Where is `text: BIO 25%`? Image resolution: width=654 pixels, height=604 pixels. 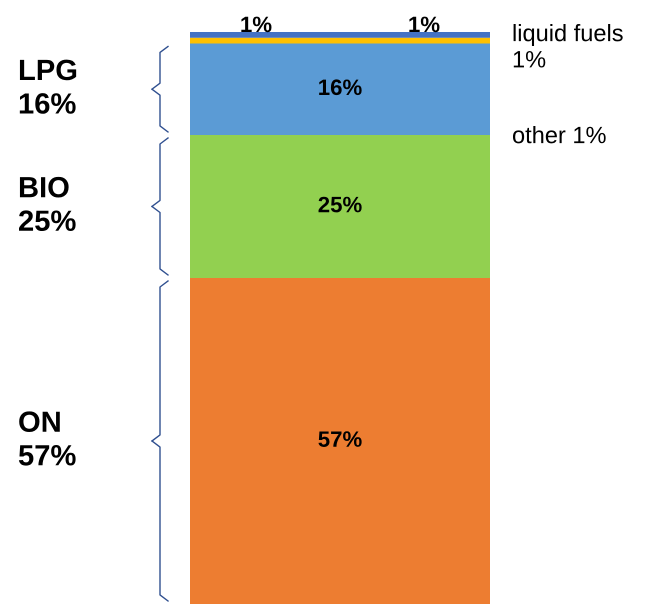
text: BIO 25% is located at coordinates (47, 204).